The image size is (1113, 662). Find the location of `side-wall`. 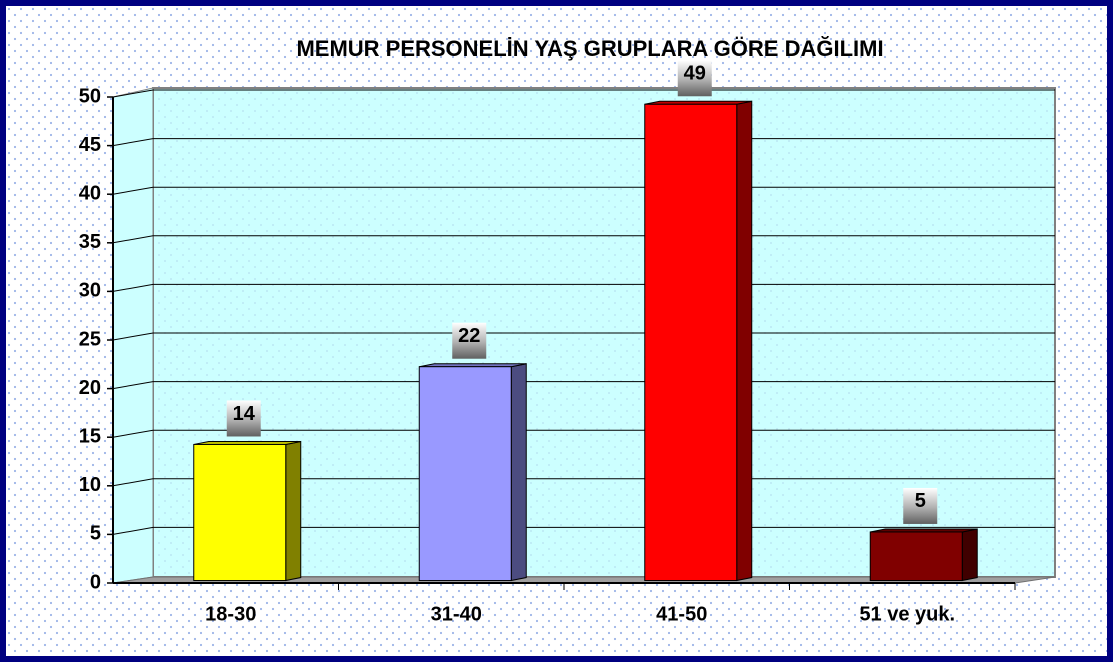

side-wall is located at coordinates (133, 335).